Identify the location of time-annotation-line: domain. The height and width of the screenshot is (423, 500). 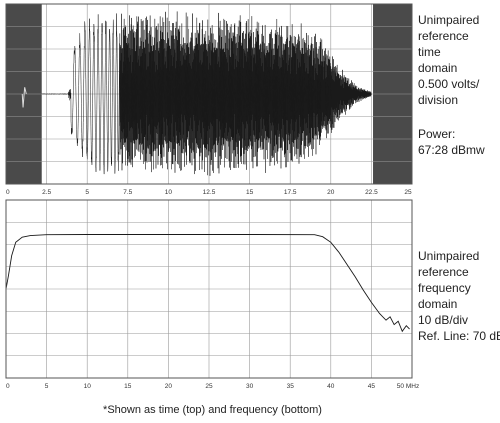
(438, 68).